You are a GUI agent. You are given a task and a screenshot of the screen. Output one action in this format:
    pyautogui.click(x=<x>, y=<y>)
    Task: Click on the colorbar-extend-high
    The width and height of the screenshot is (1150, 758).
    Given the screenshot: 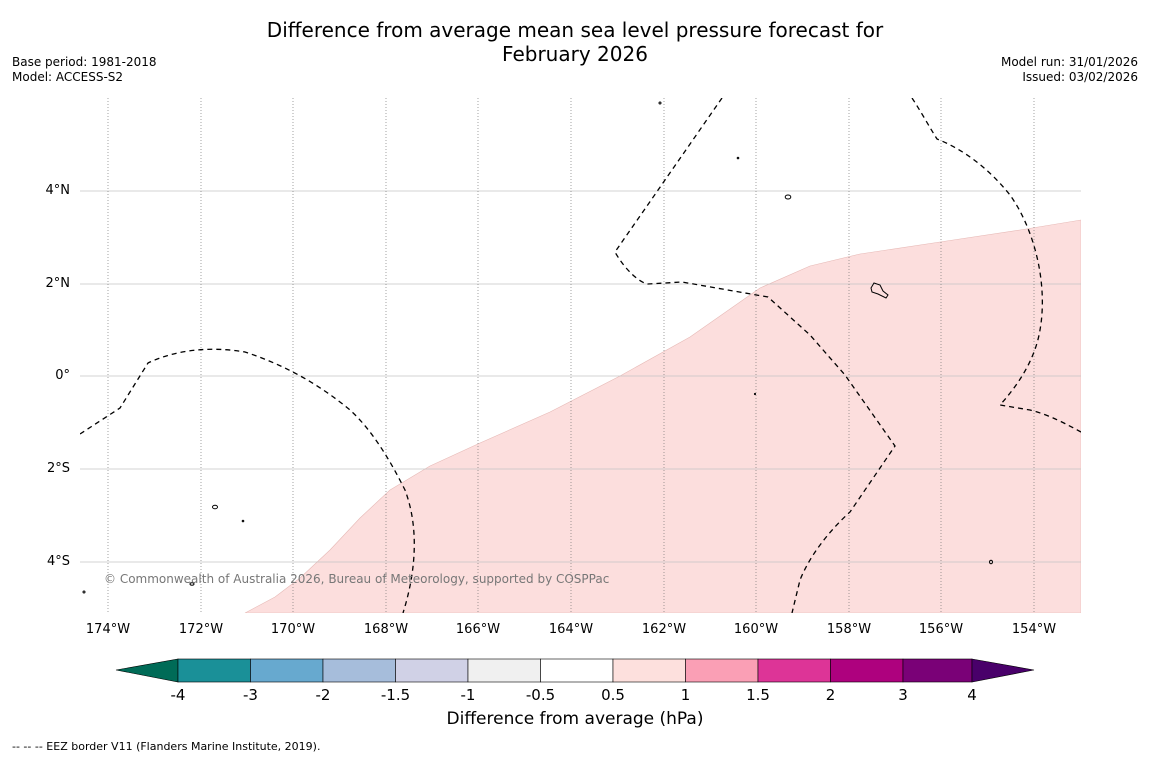 What is the action you would take?
    pyautogui.click(x=1003, y=670)
    